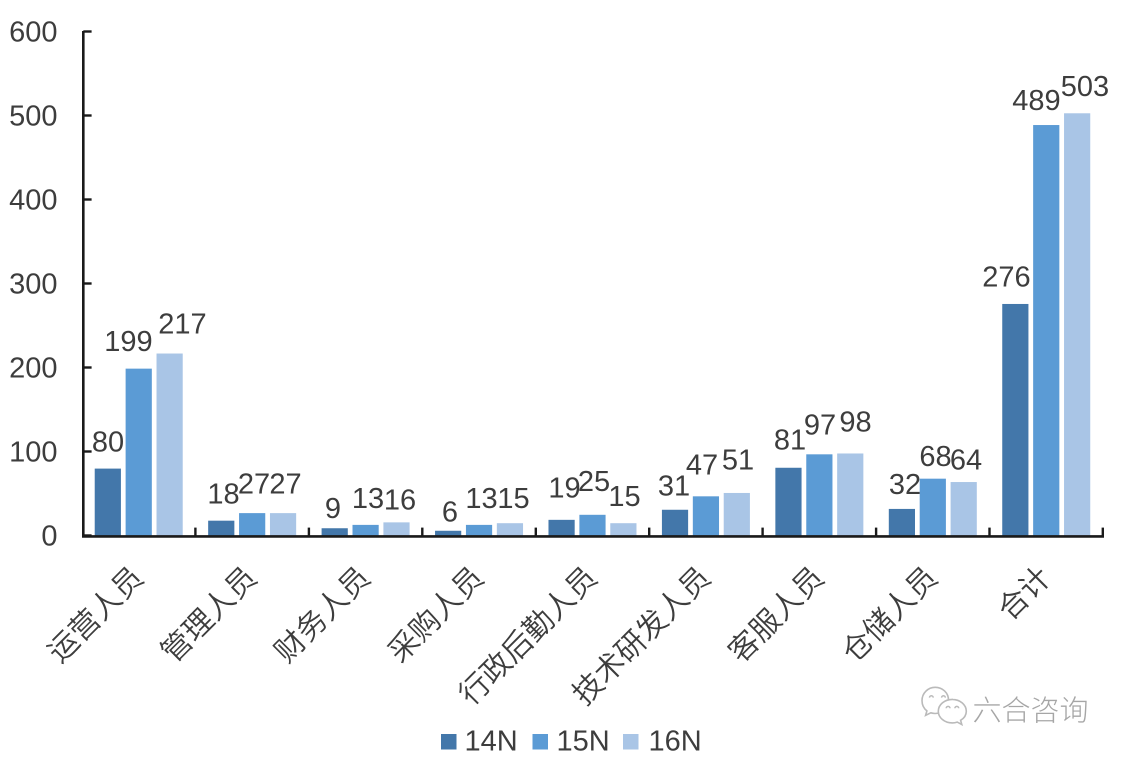  Describe the element at coordinates (33, 369) in the screenshot. I see `svg-text: 200` at that location.